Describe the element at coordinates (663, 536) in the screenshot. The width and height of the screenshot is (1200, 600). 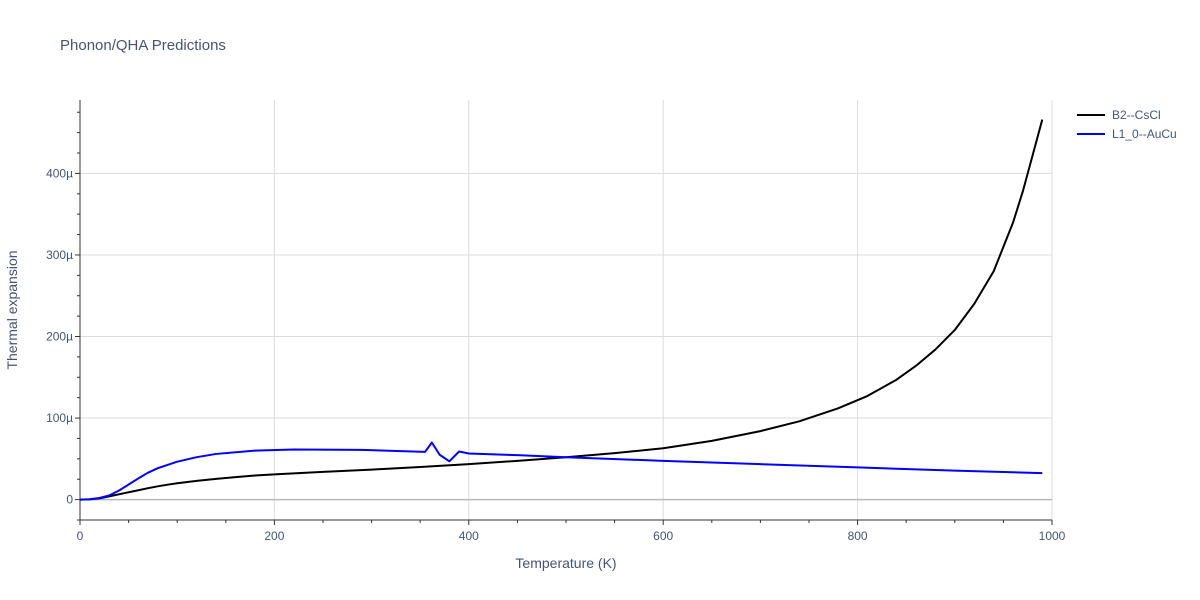
I see `x-tick-label: 600` at that location.